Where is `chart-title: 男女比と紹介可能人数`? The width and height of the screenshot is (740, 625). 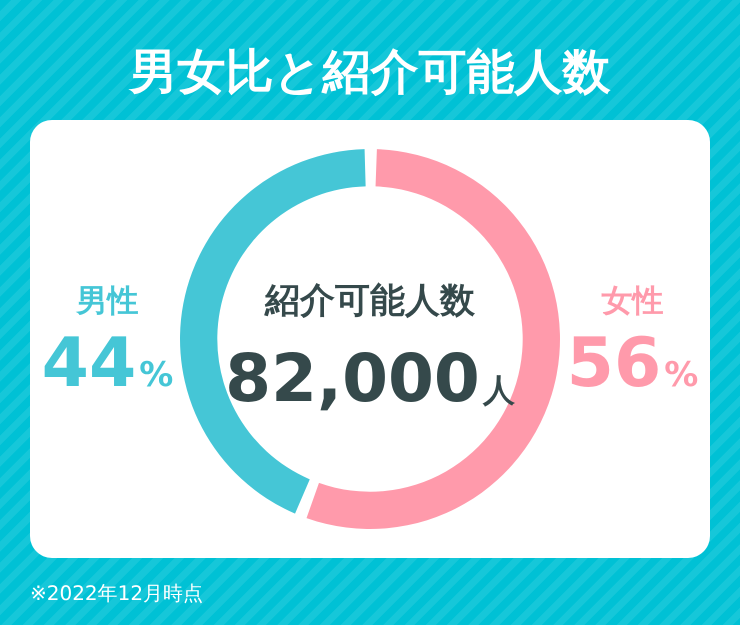
chart-title: 男女比と紹介可能人数 is located at coordinates (370, 72).